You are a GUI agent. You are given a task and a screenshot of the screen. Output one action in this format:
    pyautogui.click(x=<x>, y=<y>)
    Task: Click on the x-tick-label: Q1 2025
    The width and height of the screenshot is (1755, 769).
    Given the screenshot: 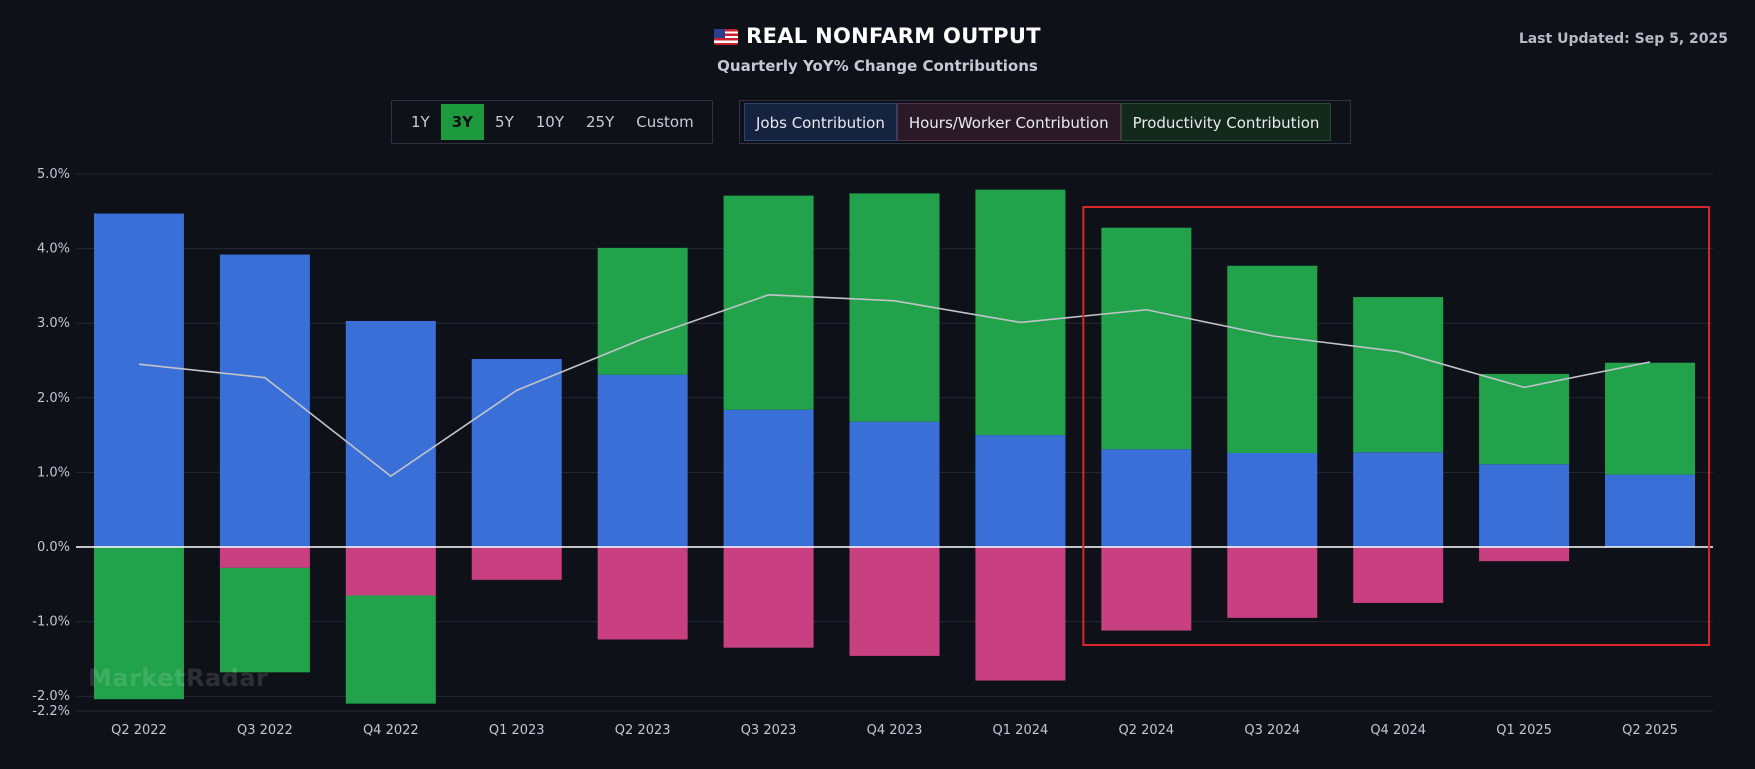 What is the action you would take?
    pyautogui.click(x=1524, y=730)
    